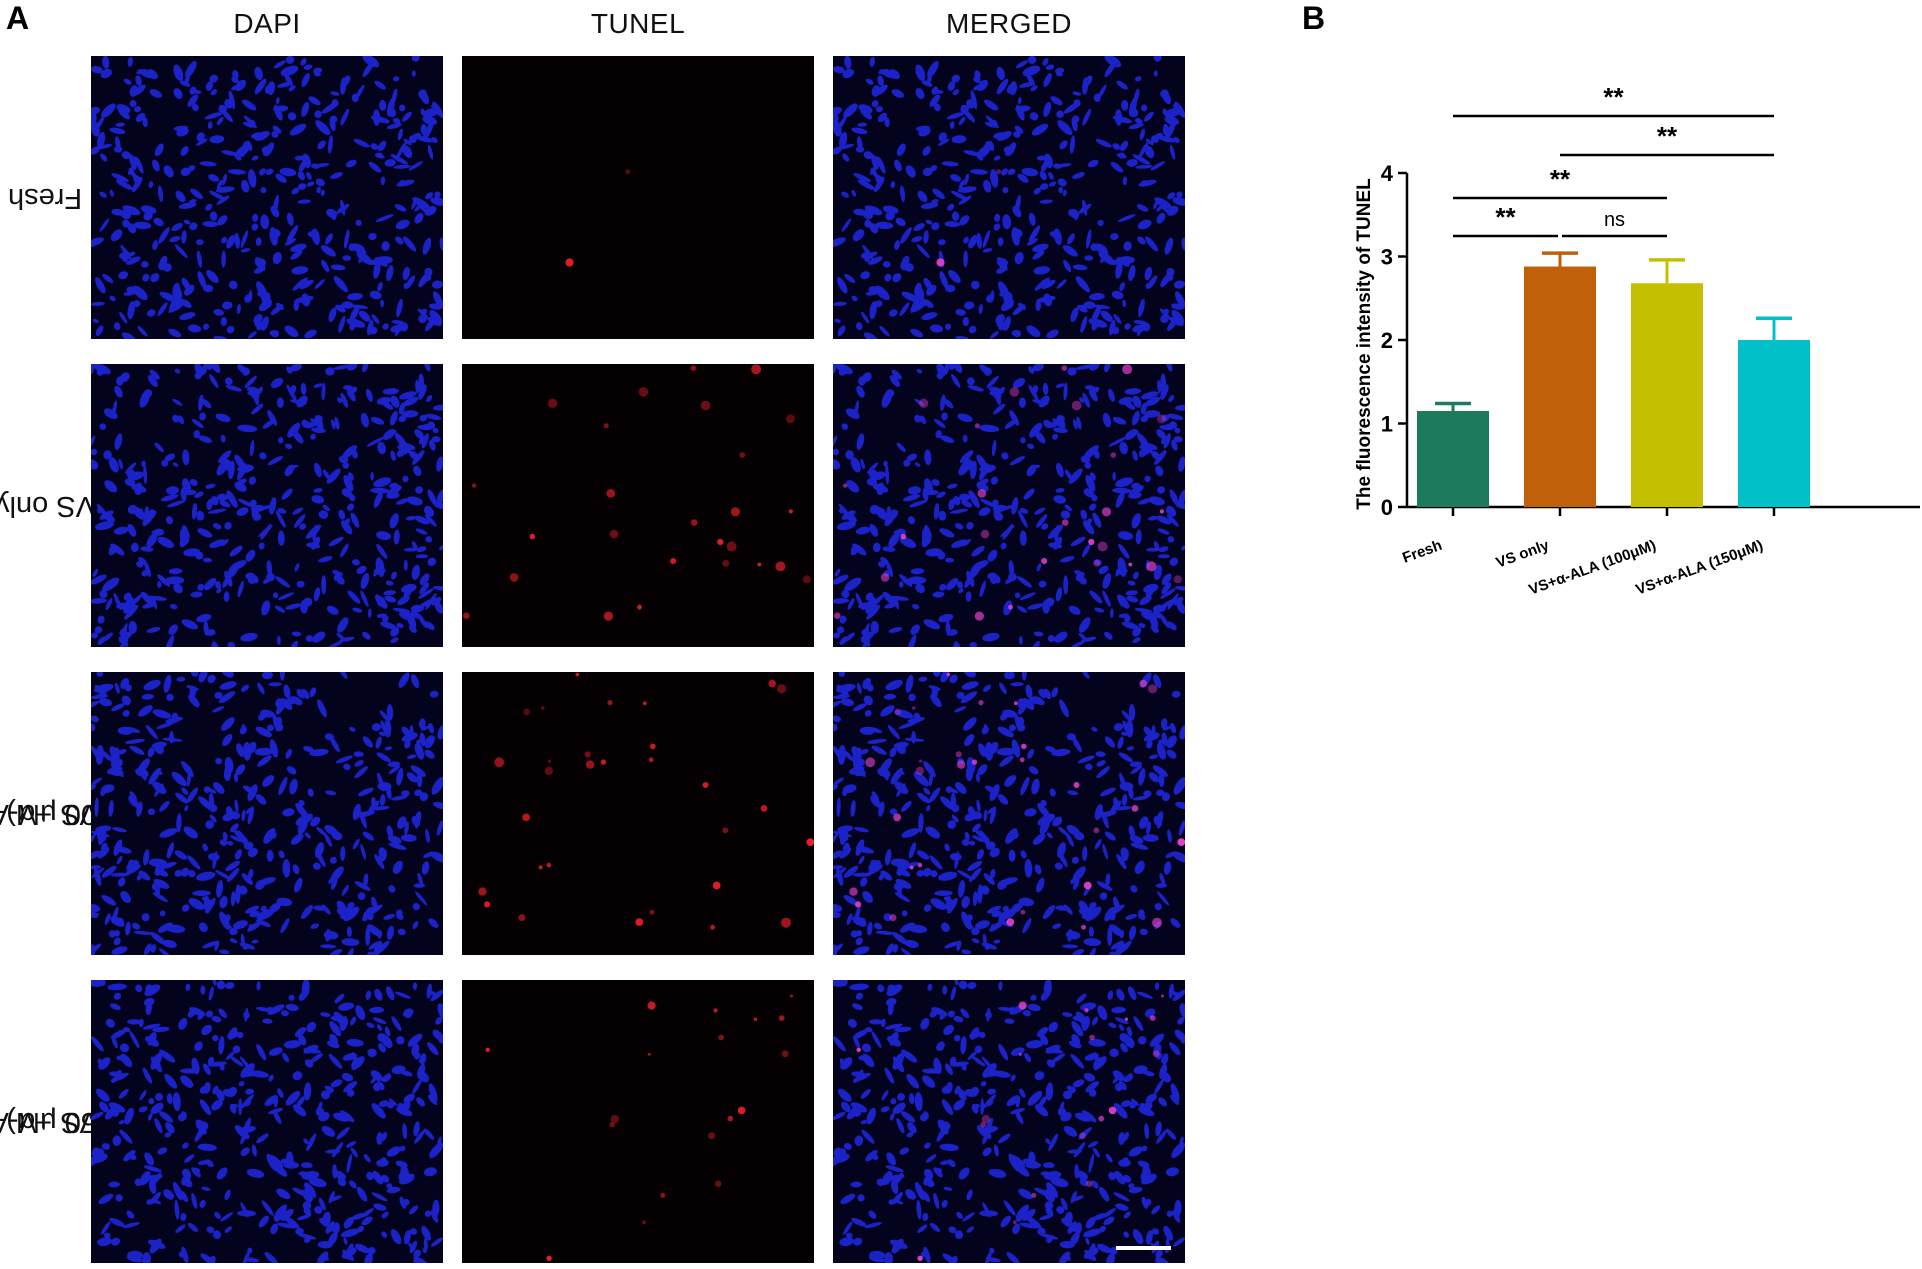 This screenshot has height=1269, width=1922. I want to click on y-tick-label-0: 0, so click(1387, 507).